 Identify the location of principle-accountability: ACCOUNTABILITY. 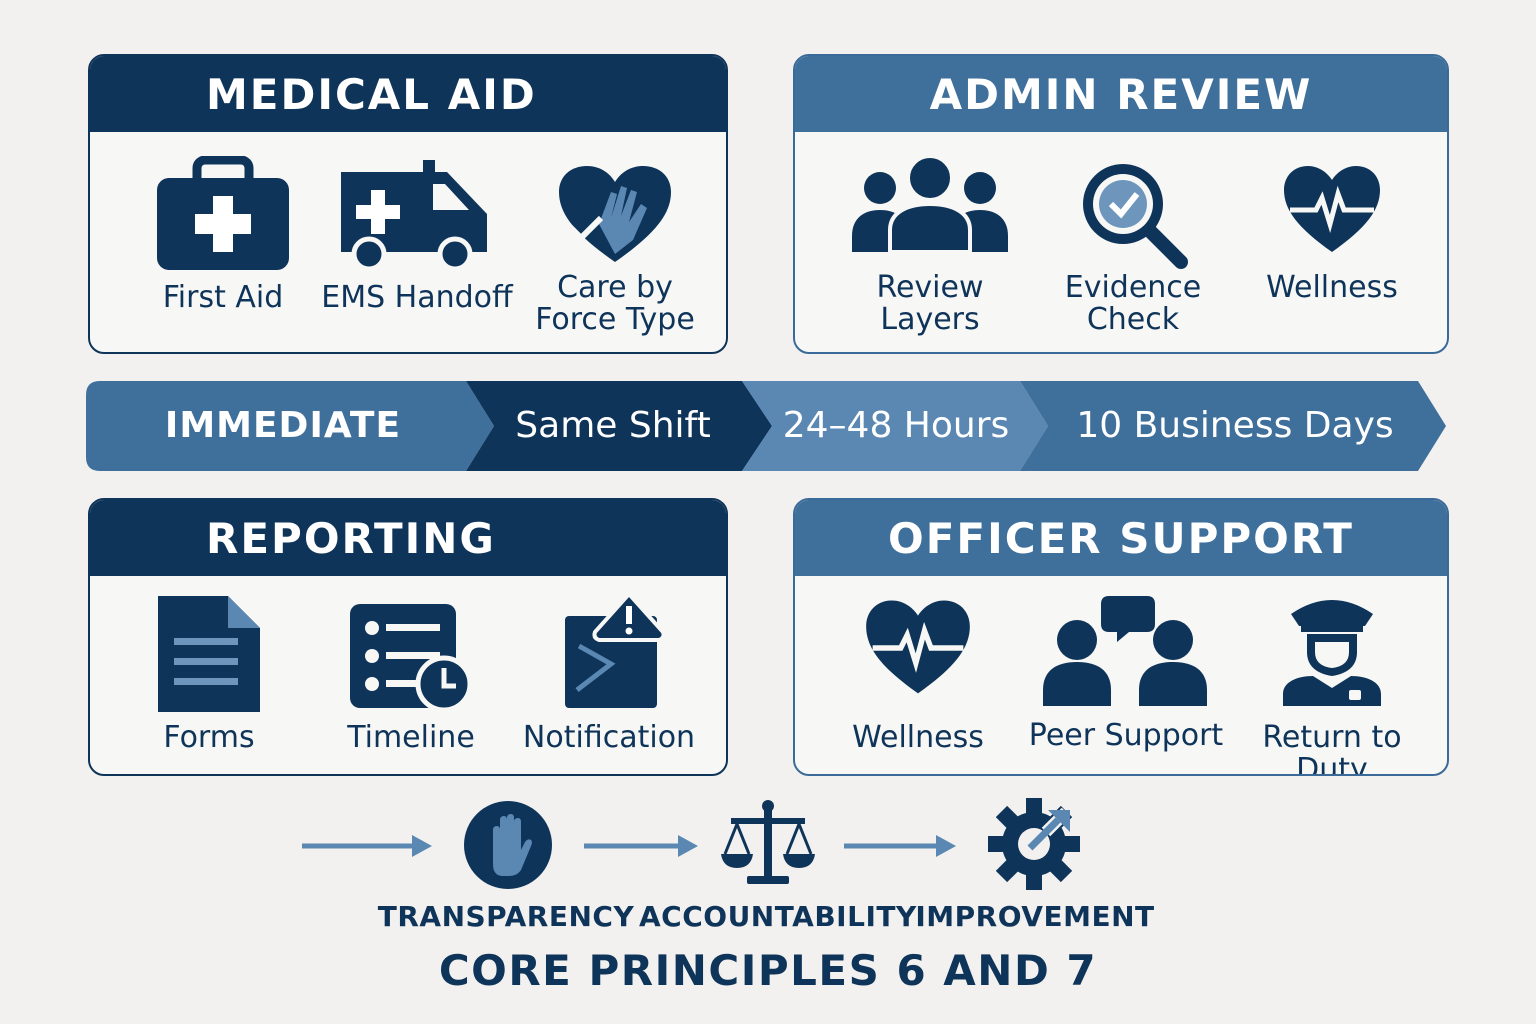
(778, 916).